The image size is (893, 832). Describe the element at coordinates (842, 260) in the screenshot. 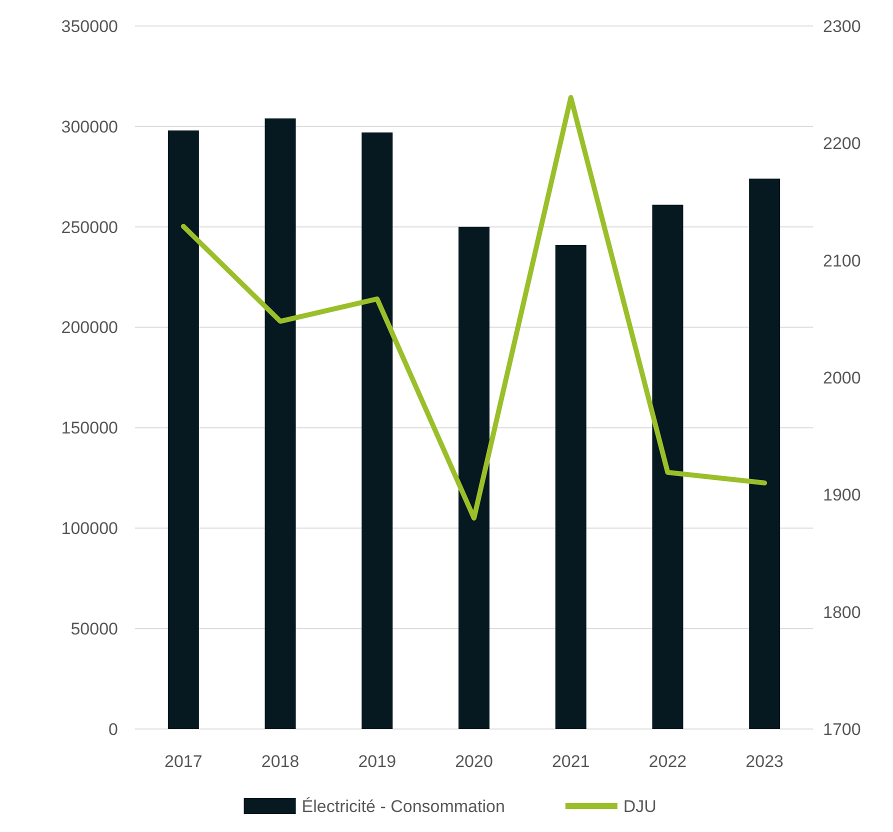

I see `y2-tick-label: 2100` at that location.